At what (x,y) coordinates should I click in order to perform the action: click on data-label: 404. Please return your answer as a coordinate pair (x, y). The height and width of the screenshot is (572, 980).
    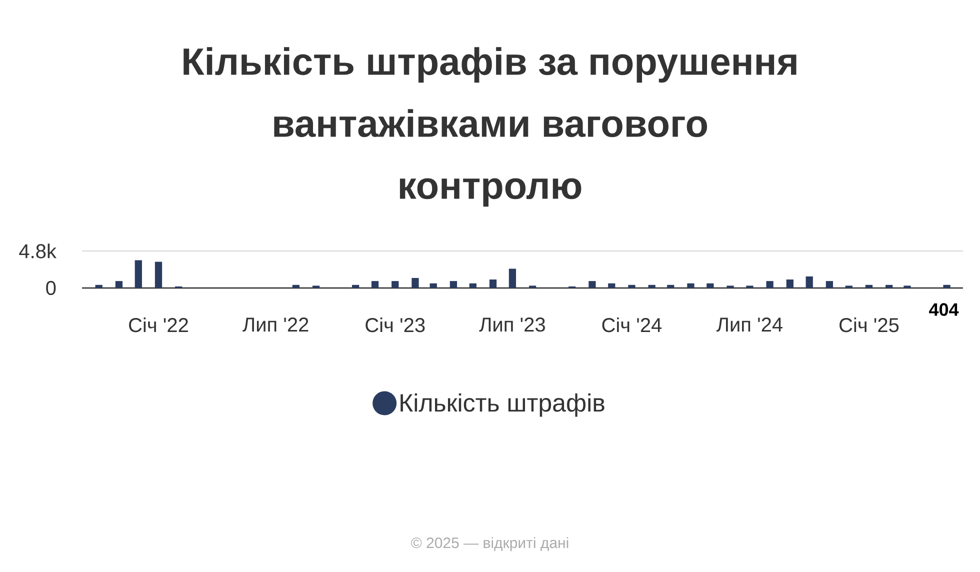
    Looking at the image, I should click on (944, 309).